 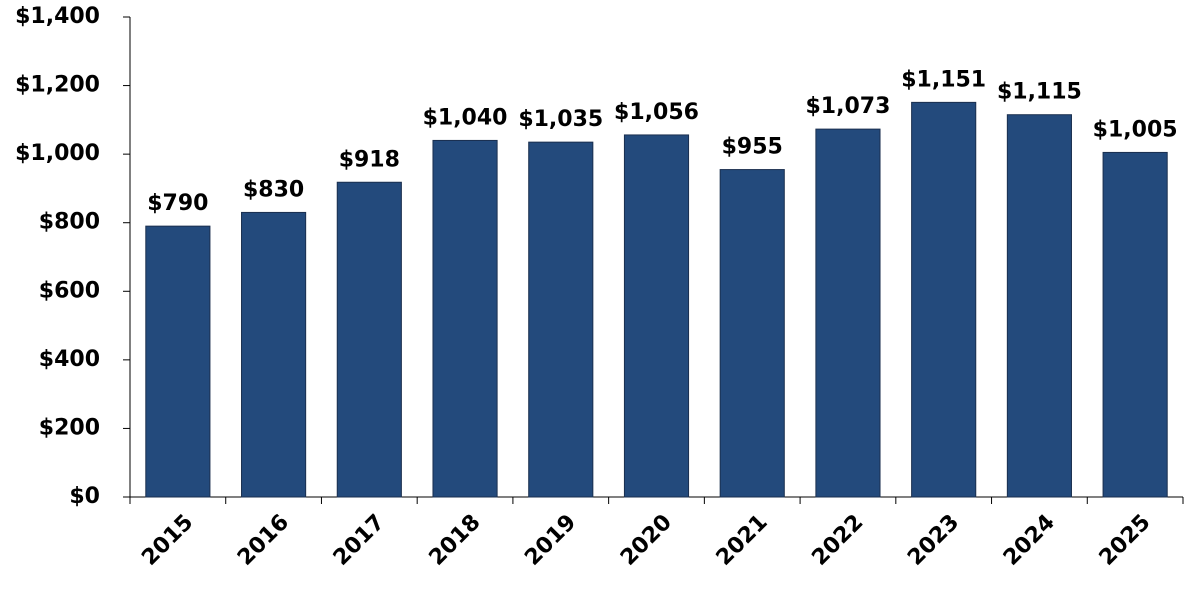 What do you see at coordinates (1135, 129) in the screenshot?
I see `value-label: $1,005` at bounding box center [1135, 129].